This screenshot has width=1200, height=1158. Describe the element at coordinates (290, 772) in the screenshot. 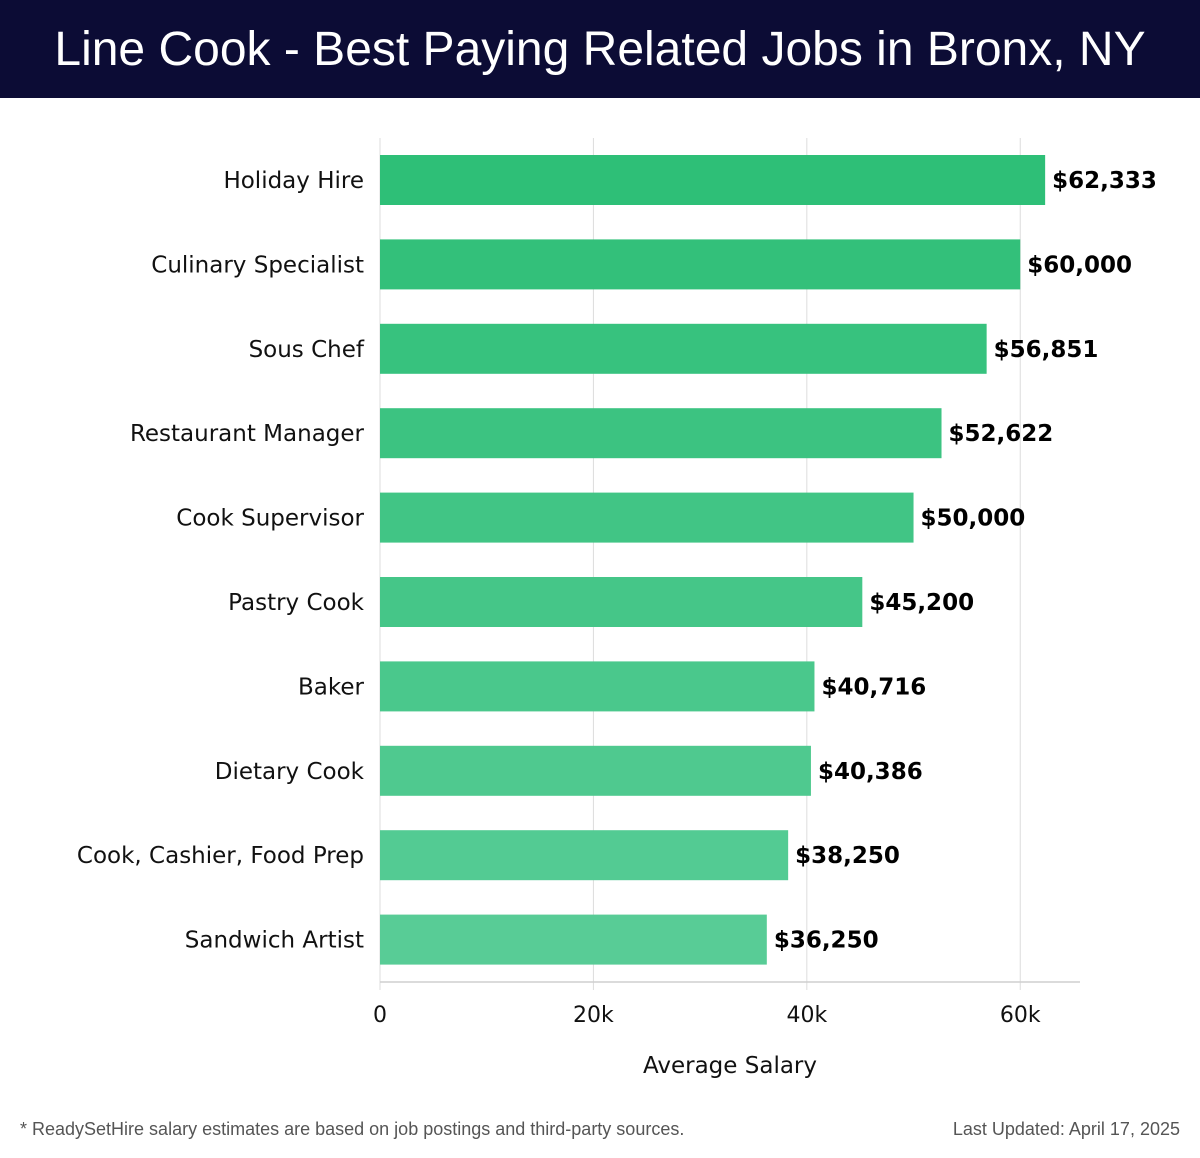

I see `category-label: Dietary Cook` at that location.